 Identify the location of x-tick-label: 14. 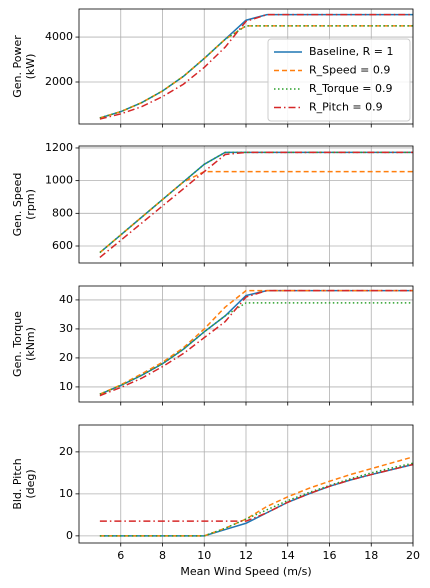
(288, 555).